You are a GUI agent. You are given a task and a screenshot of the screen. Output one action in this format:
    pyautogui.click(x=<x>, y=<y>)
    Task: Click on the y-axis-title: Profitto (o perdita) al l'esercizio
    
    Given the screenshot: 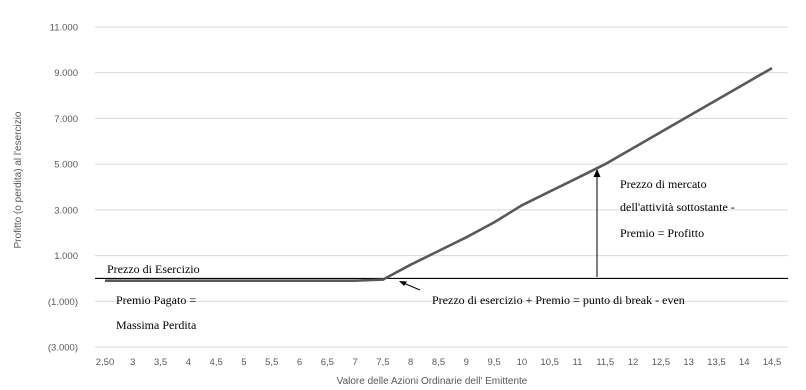 What is the action you would take?
    pyautogui.click(x=18, y=179)
    